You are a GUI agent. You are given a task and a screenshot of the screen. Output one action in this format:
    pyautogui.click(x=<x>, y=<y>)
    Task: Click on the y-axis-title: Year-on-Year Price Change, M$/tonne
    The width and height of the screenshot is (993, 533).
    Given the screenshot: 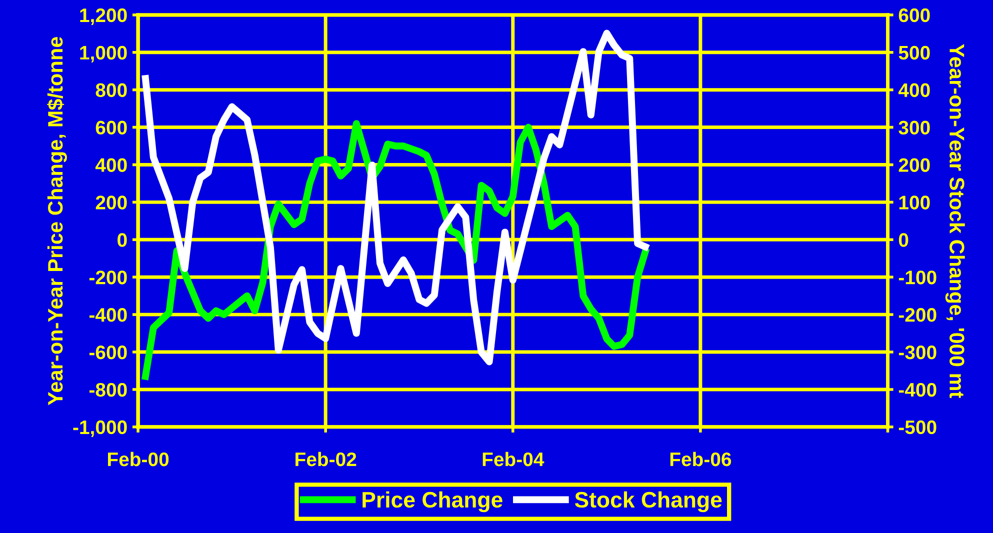 What is the action you would take?
    pyautogui.click(x=57, y=221)
    